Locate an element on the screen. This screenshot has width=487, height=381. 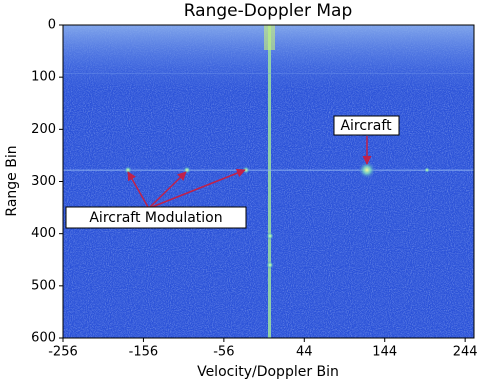
y-tick-label: 600 is located at coordinates (43, 338).